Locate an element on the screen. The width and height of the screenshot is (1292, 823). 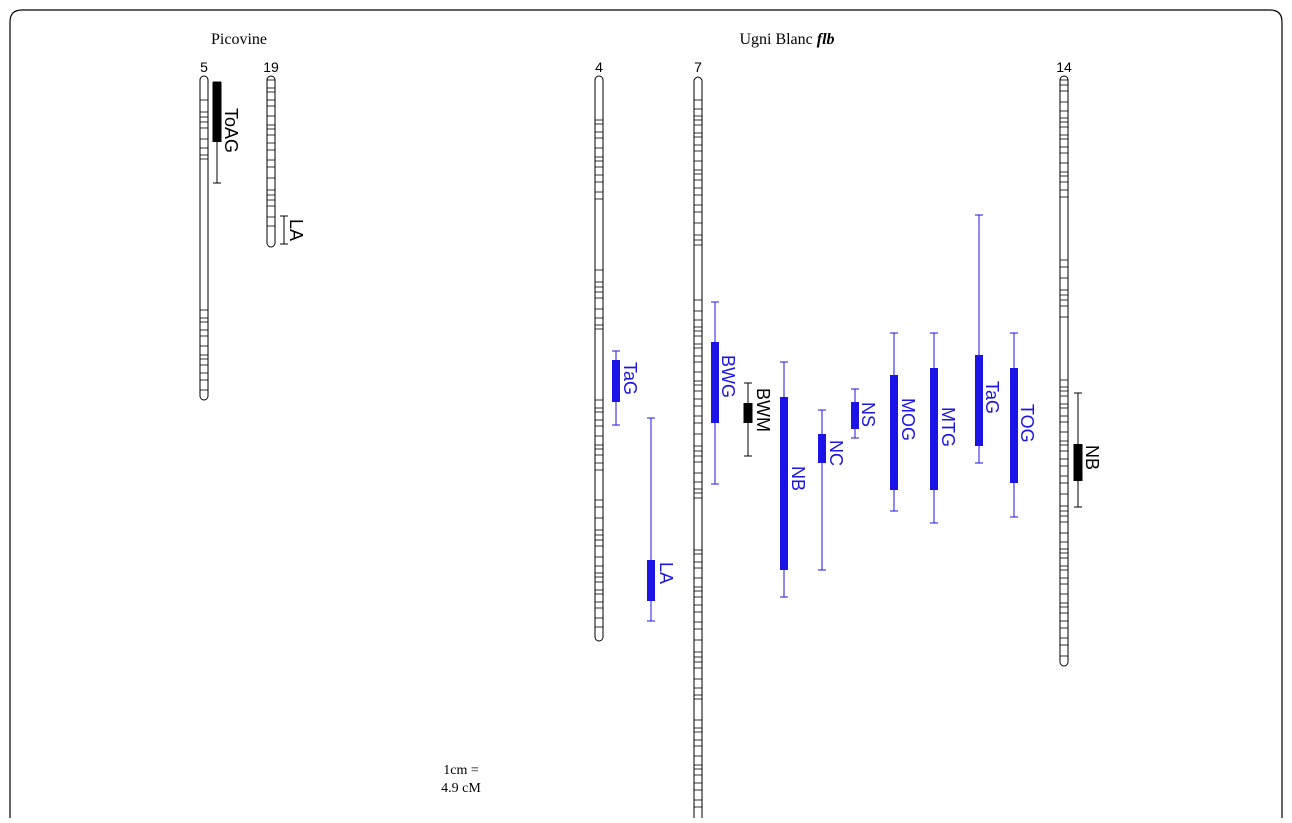
qtl-nb-7: NB is located at coordinates (794, 479).